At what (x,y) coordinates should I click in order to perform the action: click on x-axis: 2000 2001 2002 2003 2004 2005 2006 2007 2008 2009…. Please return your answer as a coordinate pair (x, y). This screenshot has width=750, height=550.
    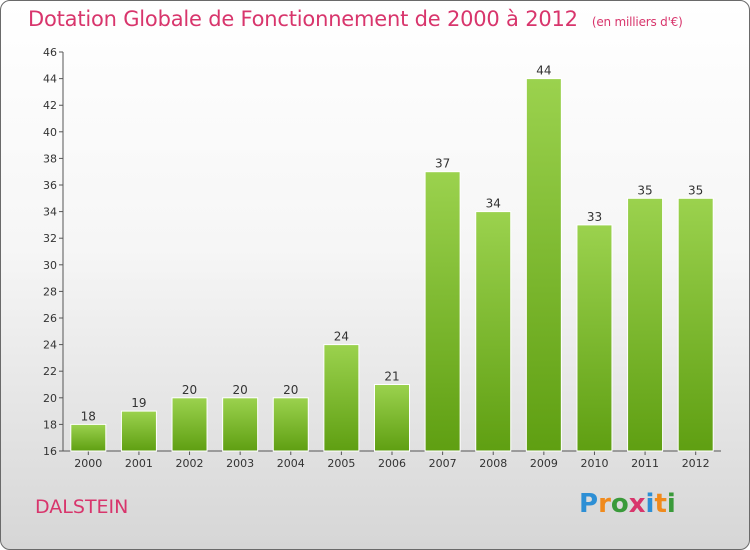
    Looking at the image, I should click on (392, 460).